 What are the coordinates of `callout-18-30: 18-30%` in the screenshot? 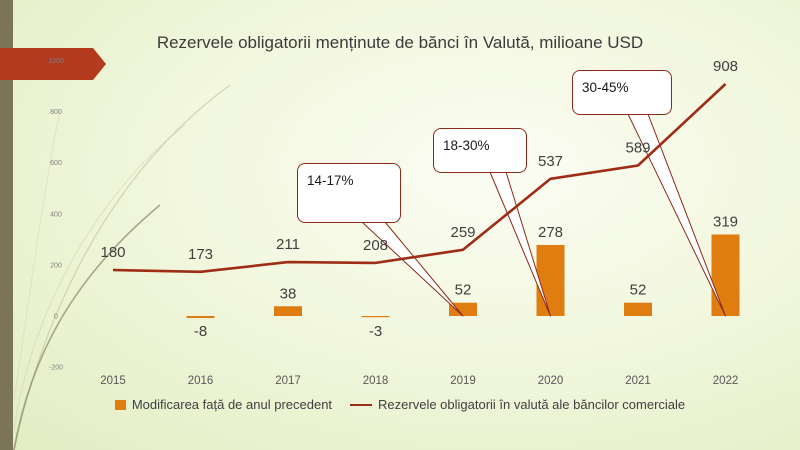 It's located at (480, 150).